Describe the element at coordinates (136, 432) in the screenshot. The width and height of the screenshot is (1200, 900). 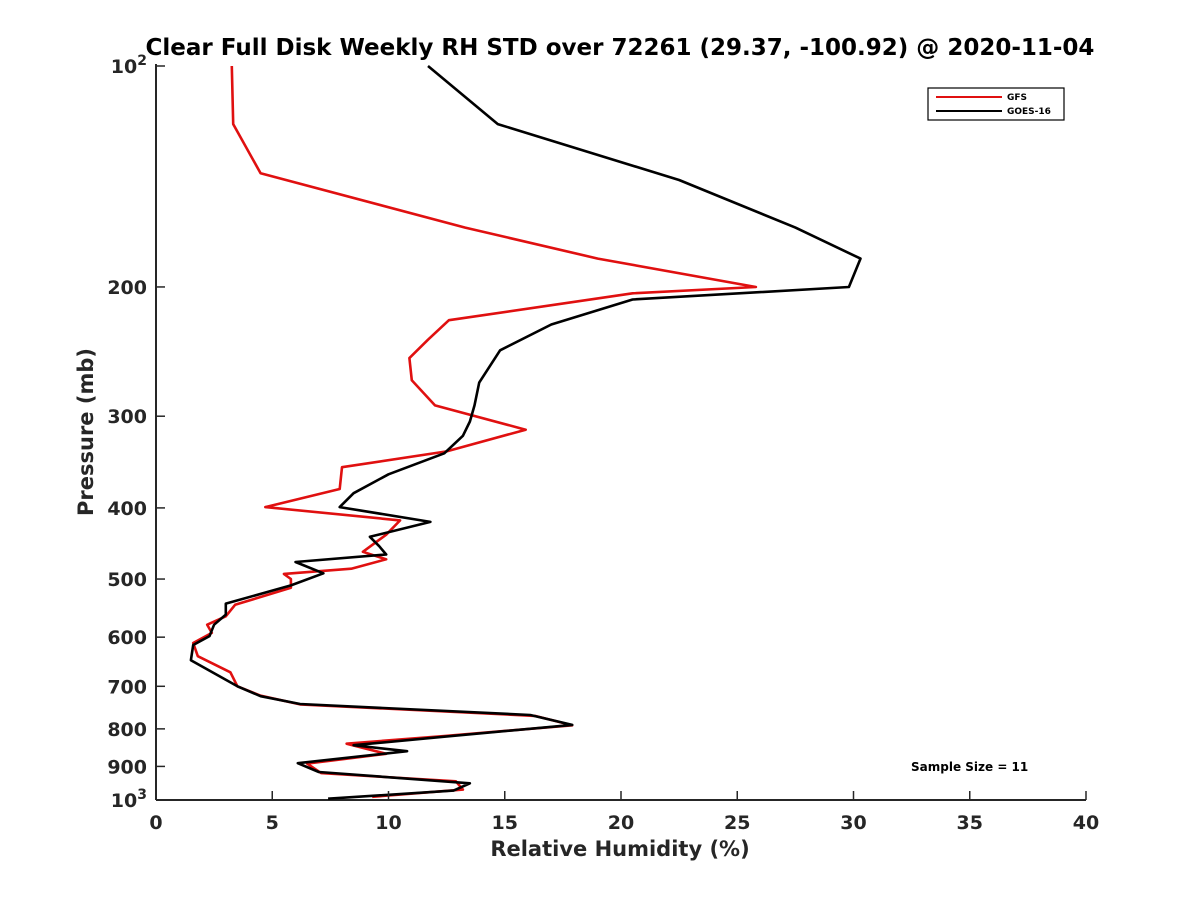
I see `y-ticks: 10² 200 300 400 500 600 700 800 900 10³` at that location.